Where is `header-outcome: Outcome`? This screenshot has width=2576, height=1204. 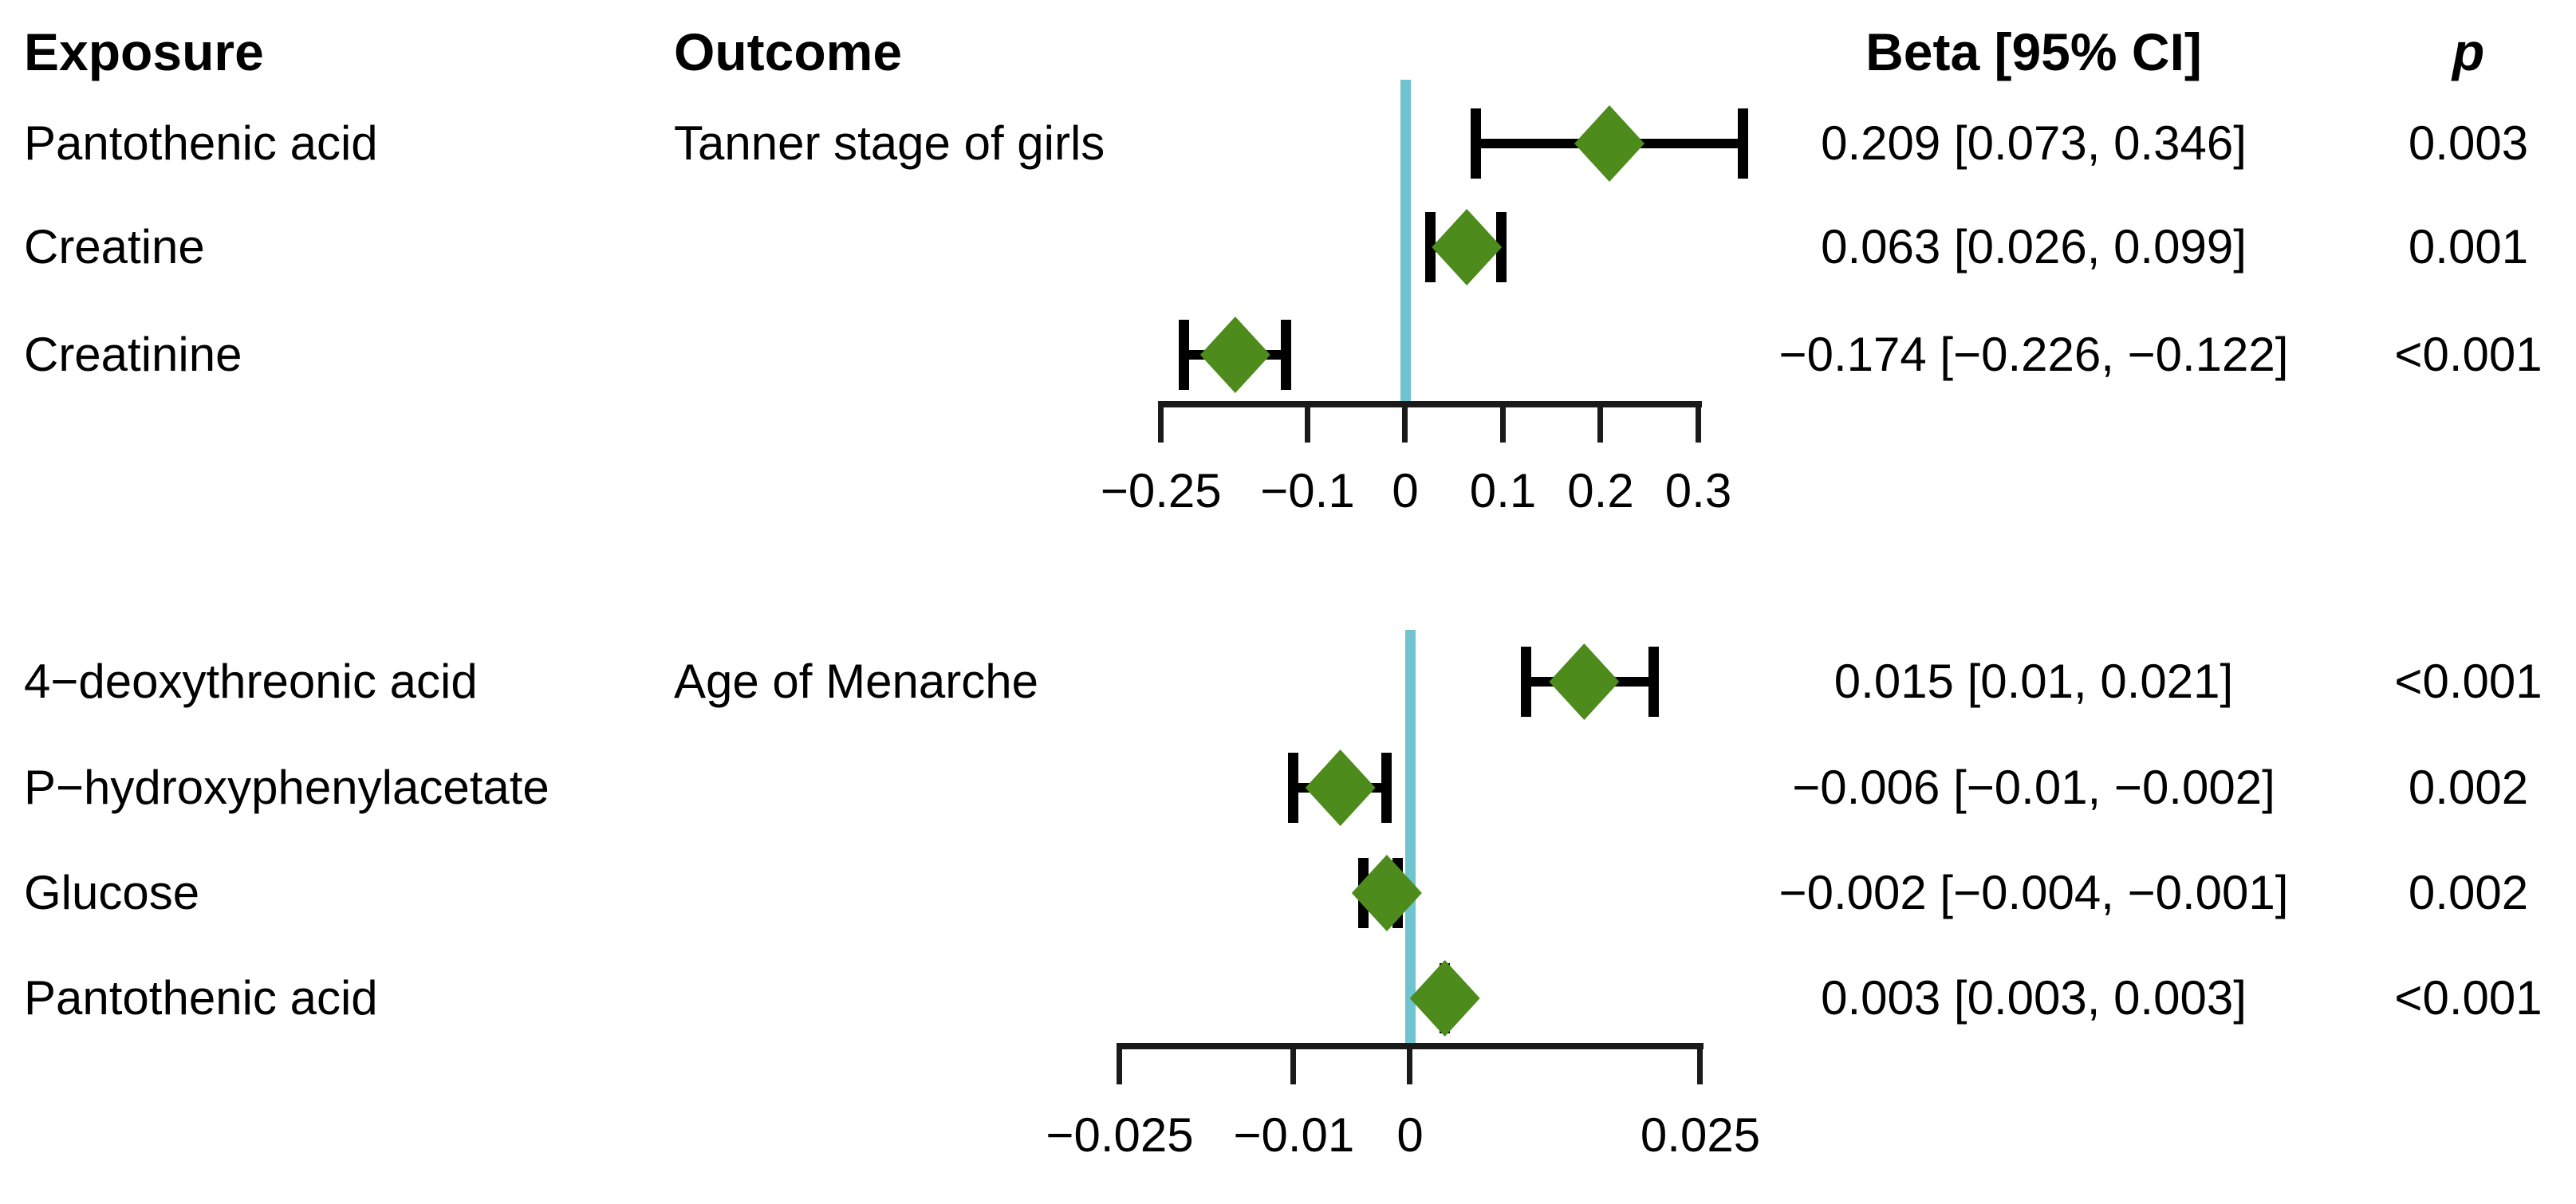 header-outcome: Outcome is located at coordinates (788, 51).